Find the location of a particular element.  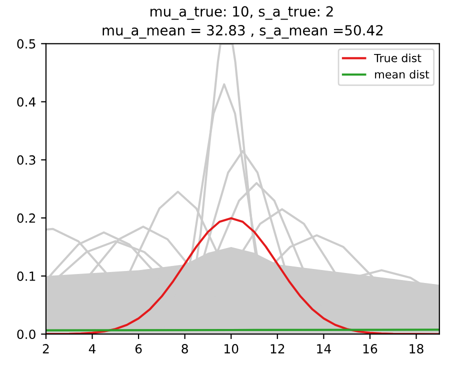

y-tick-label: 0.0 is located at coordinates (26, 335).